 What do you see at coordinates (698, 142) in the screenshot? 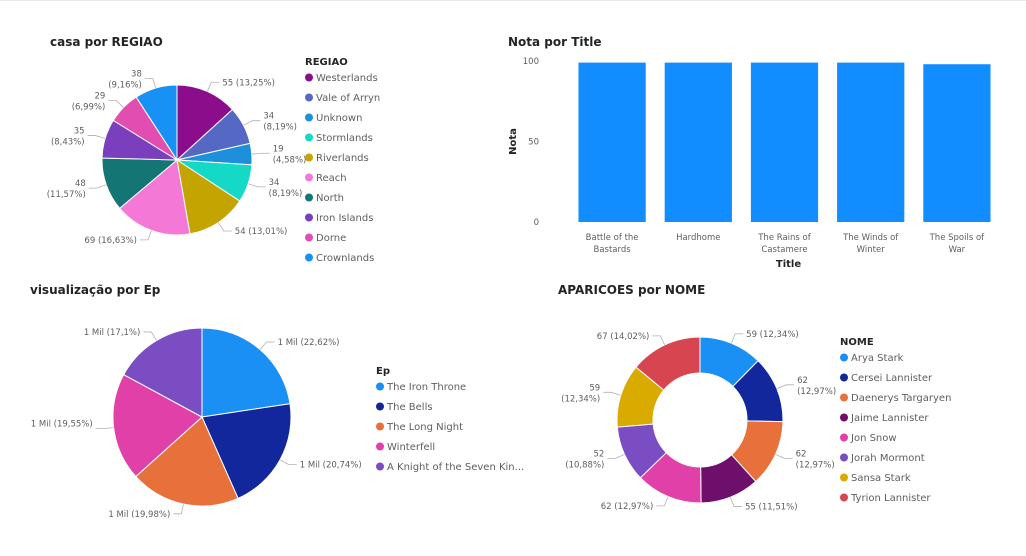
I see `bar-hardhome` at bounding box center [698, 142].